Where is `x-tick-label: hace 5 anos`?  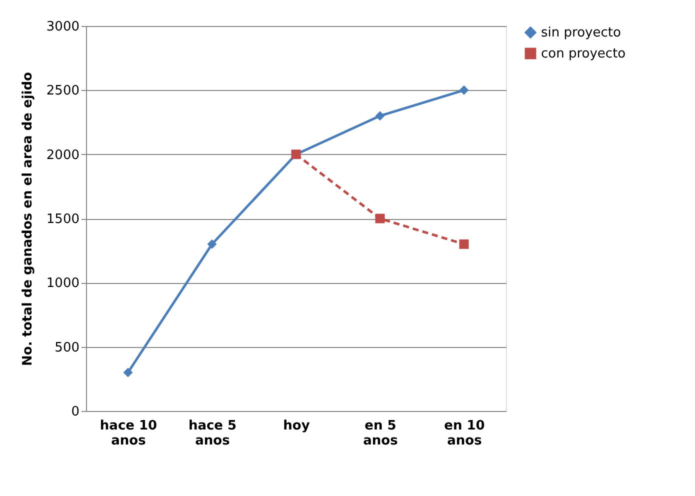 x-tick-label: hace 5 anos is located at coordinates (212, 433).